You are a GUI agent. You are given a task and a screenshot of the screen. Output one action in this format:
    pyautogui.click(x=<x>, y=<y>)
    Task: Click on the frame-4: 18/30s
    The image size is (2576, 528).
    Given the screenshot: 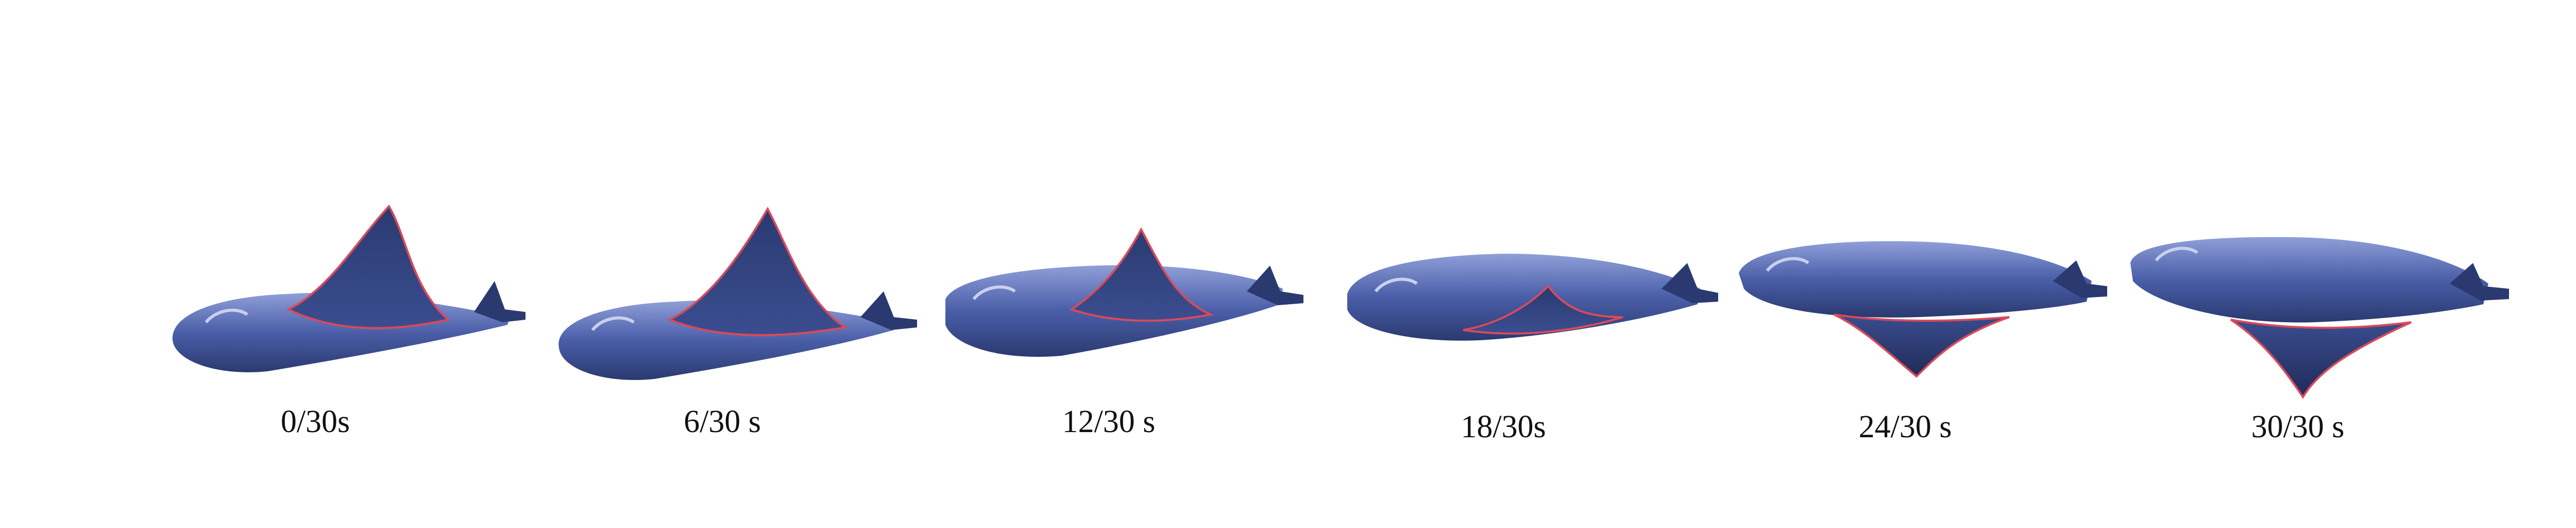 What is the action you would take?
    pyautogui.click(x=1532, y=349)
    